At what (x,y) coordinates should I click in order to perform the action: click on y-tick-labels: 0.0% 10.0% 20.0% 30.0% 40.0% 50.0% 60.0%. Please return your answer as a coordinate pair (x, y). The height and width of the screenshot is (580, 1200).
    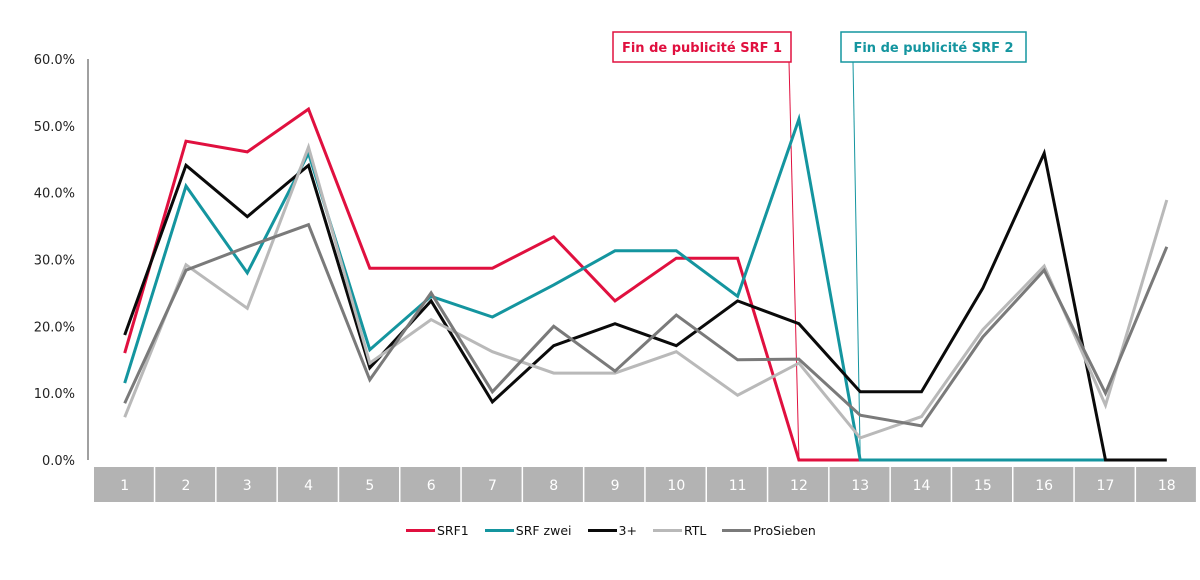
    Looking at the image, I should click on (54, 261).